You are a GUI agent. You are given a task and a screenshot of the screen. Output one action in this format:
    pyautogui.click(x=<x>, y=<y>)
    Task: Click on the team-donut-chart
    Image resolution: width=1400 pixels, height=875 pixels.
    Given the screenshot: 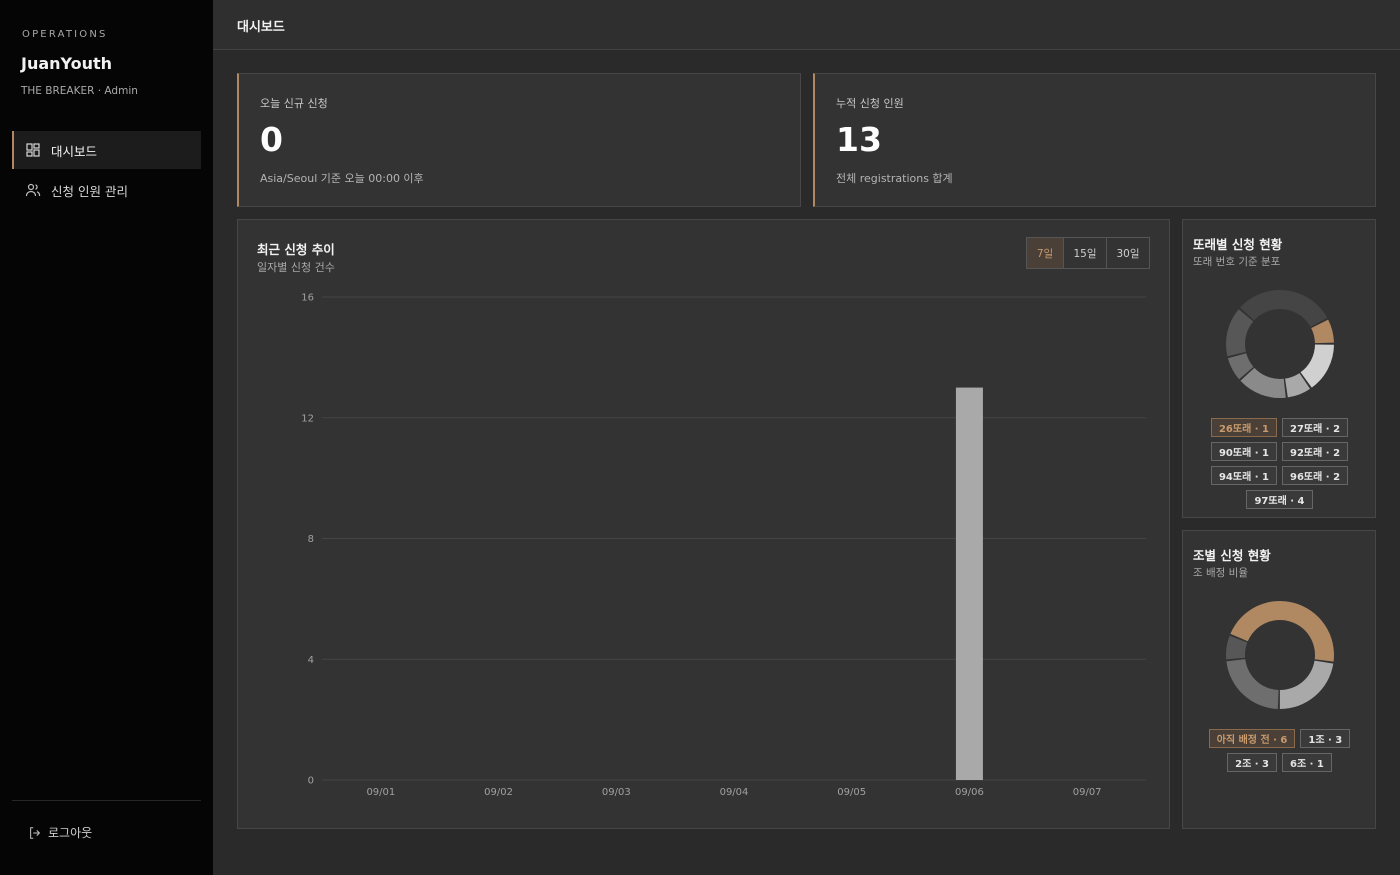 What is the action you would take?
    pyautogui.click(x=1280, y=655)
    